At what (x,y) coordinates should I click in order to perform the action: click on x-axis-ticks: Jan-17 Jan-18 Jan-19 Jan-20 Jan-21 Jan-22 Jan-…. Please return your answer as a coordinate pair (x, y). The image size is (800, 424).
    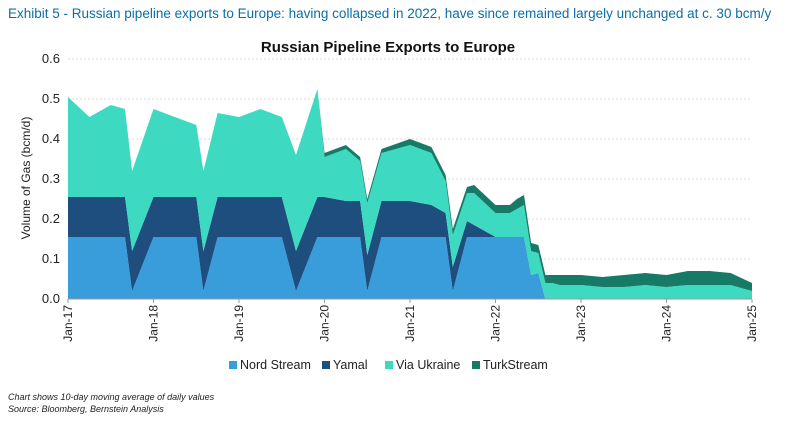
    Looking at the image, I should click on (410, 320).